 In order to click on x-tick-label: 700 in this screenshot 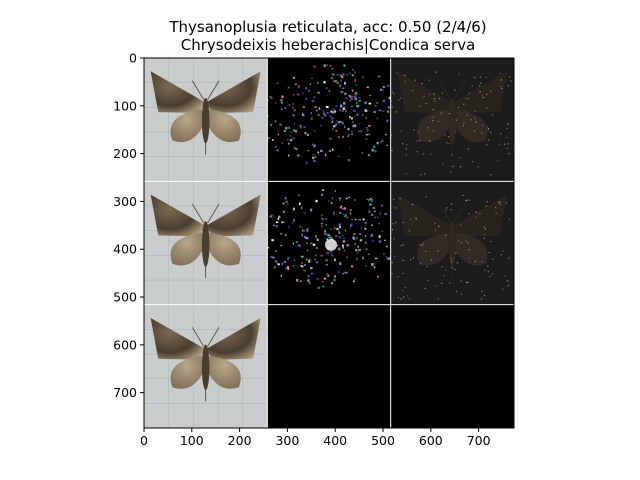, I will do `click(479, 440)`.